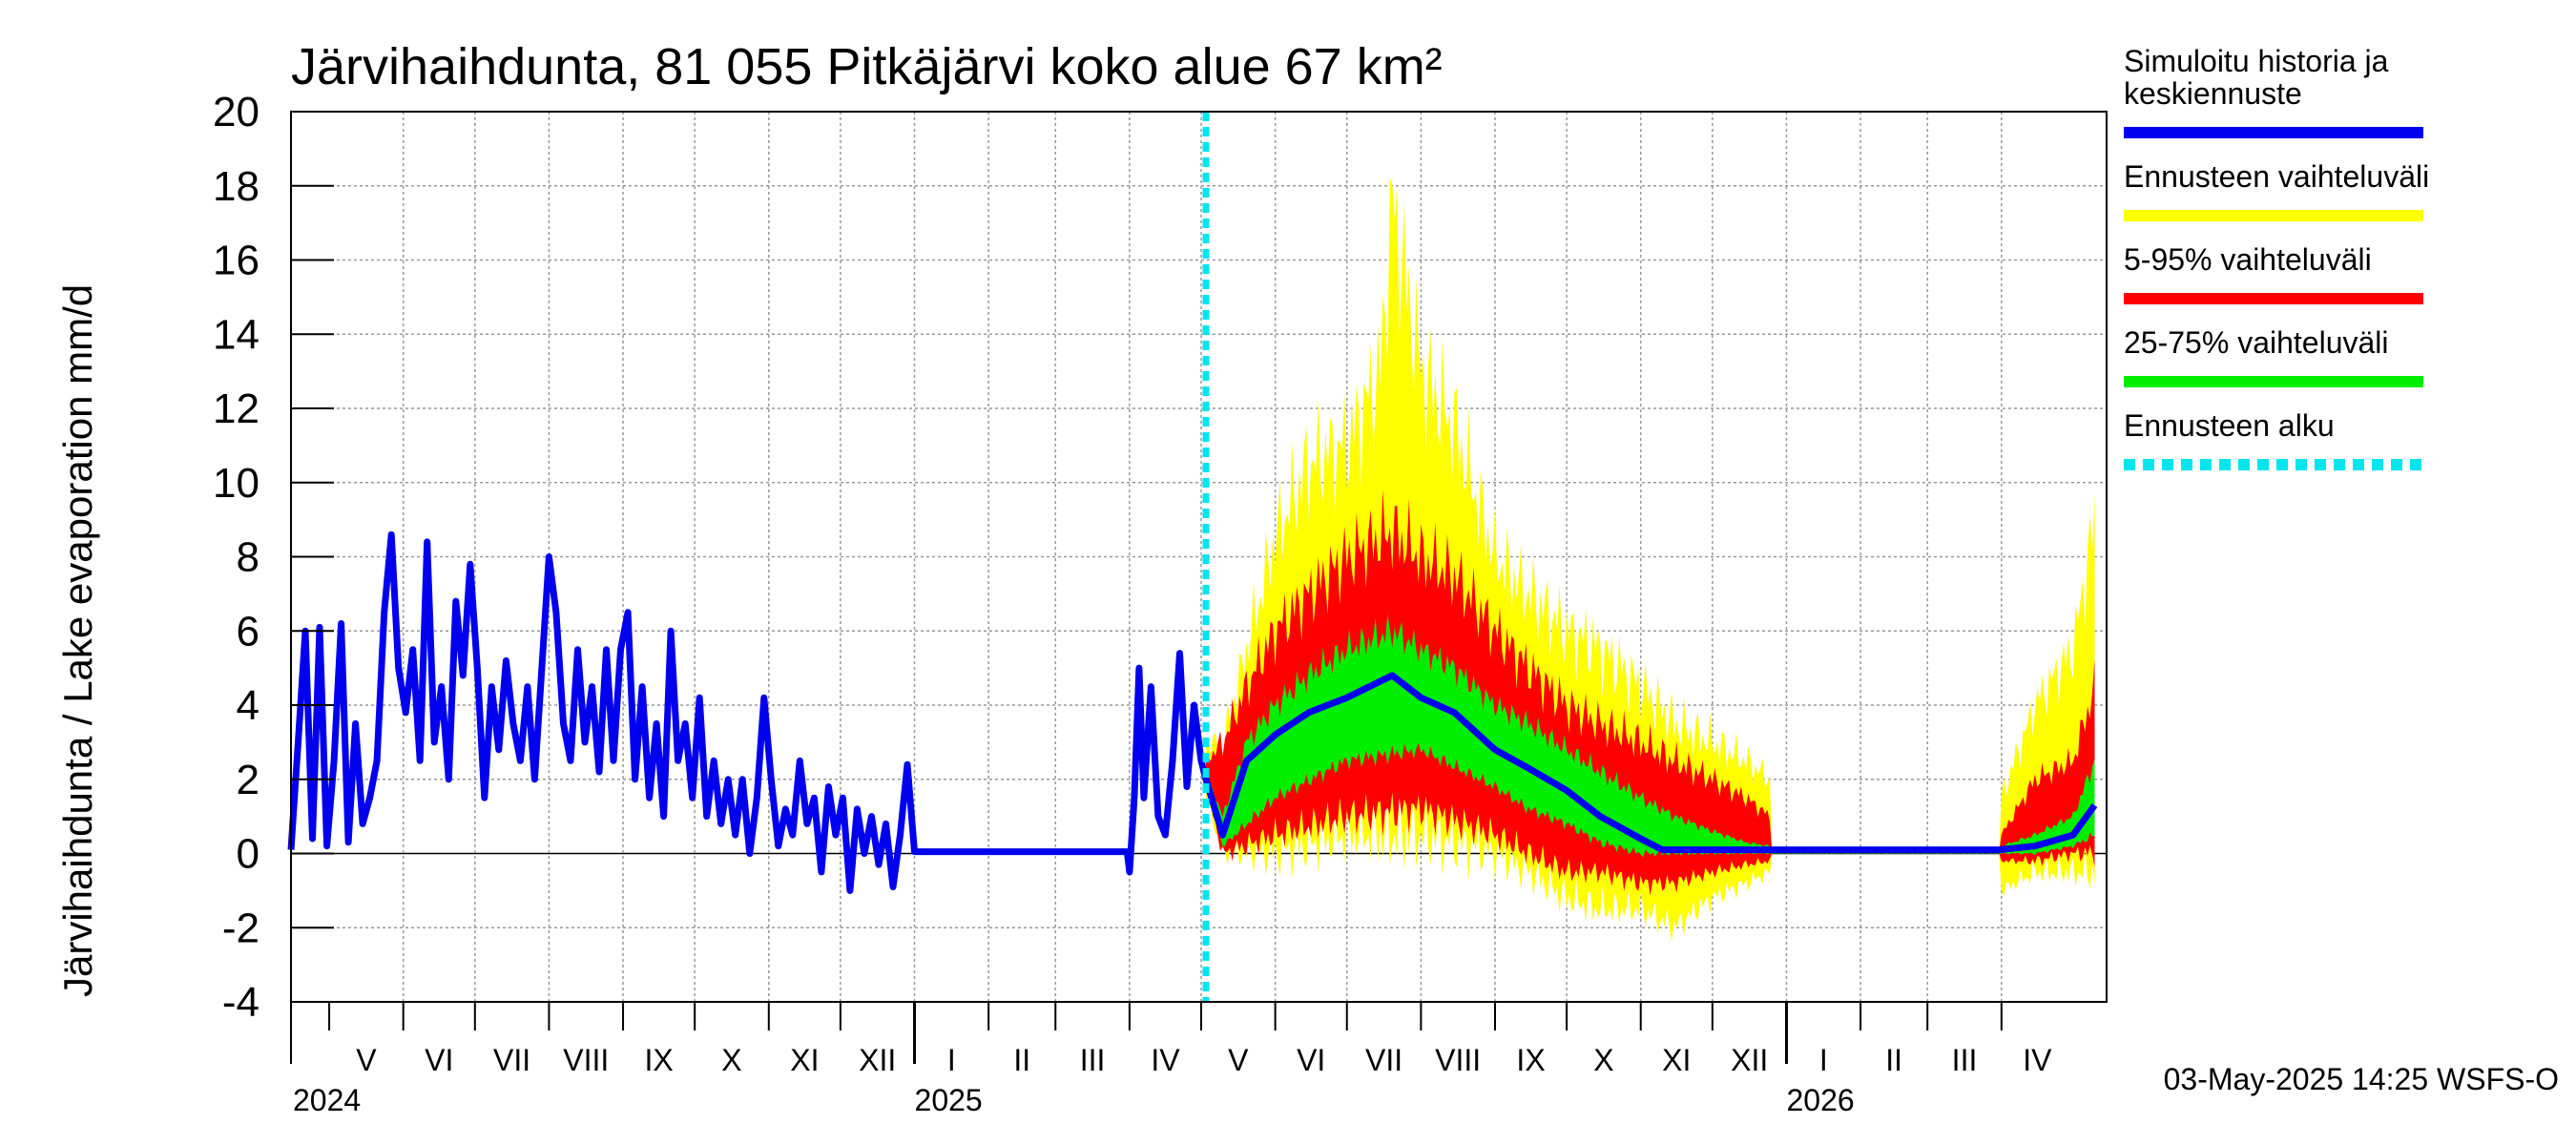 The height and width of the screenshot is (1145, 2576). Describe the element at coordinates (236, 186) in the screenshot. I see `y-tick-label: 18` at that location.